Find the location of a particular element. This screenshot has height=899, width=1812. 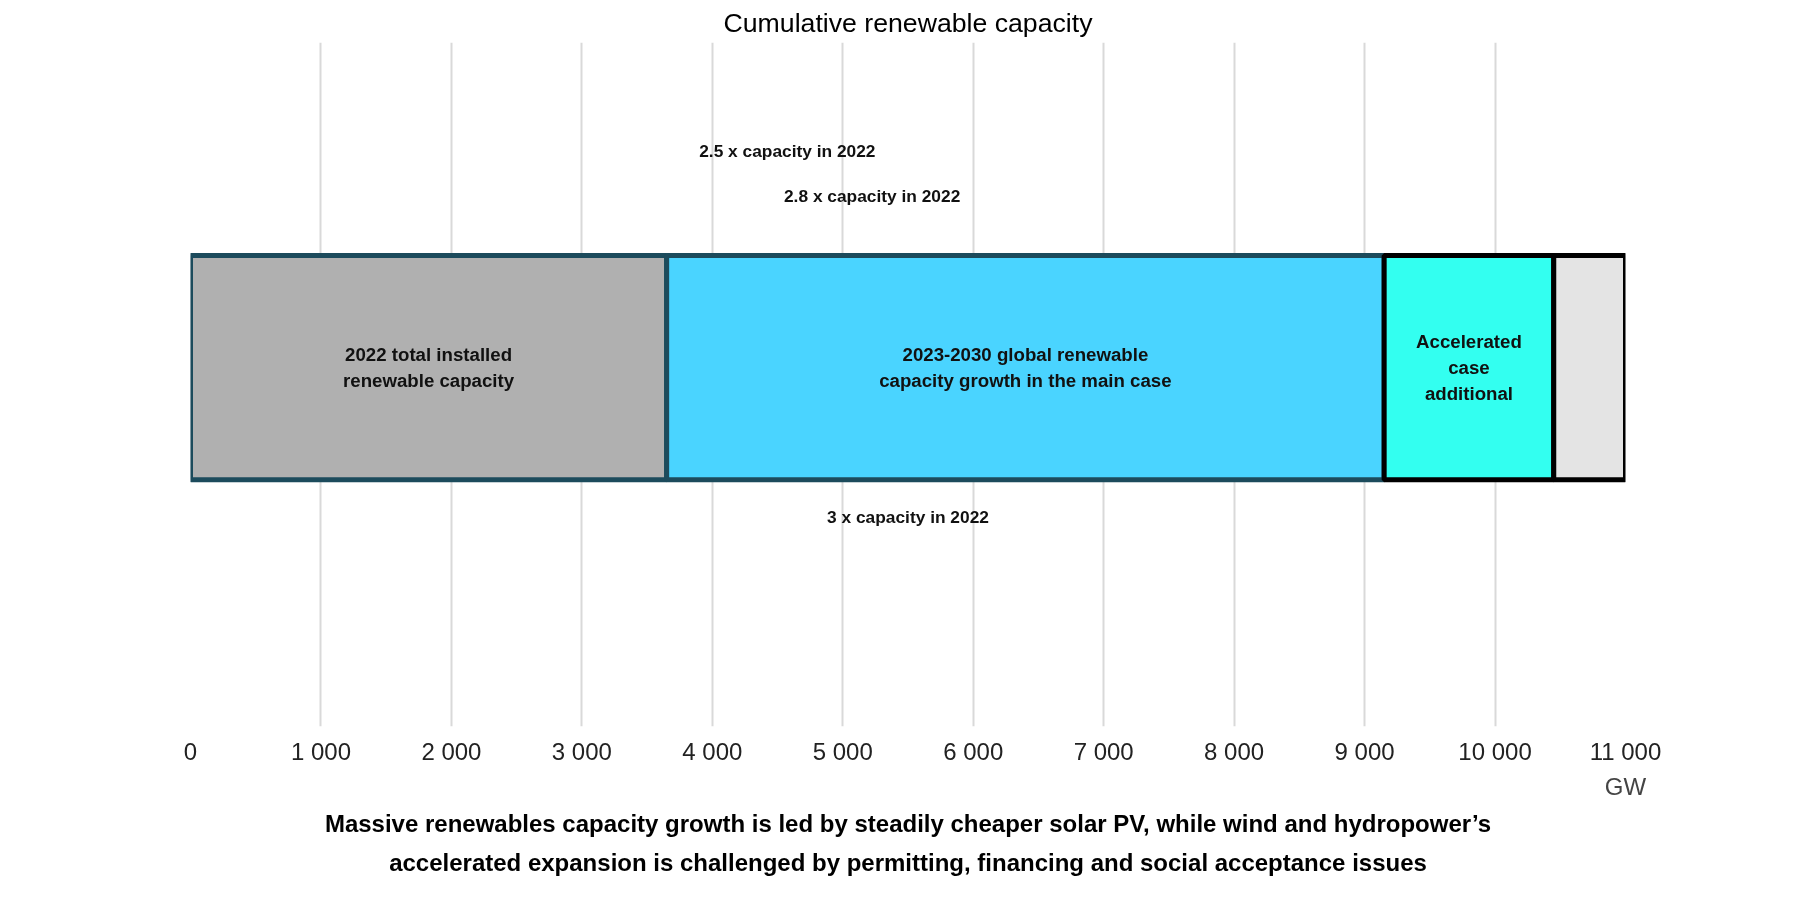

x-tick-label: 6 000 is located at coordinates (973, 751).